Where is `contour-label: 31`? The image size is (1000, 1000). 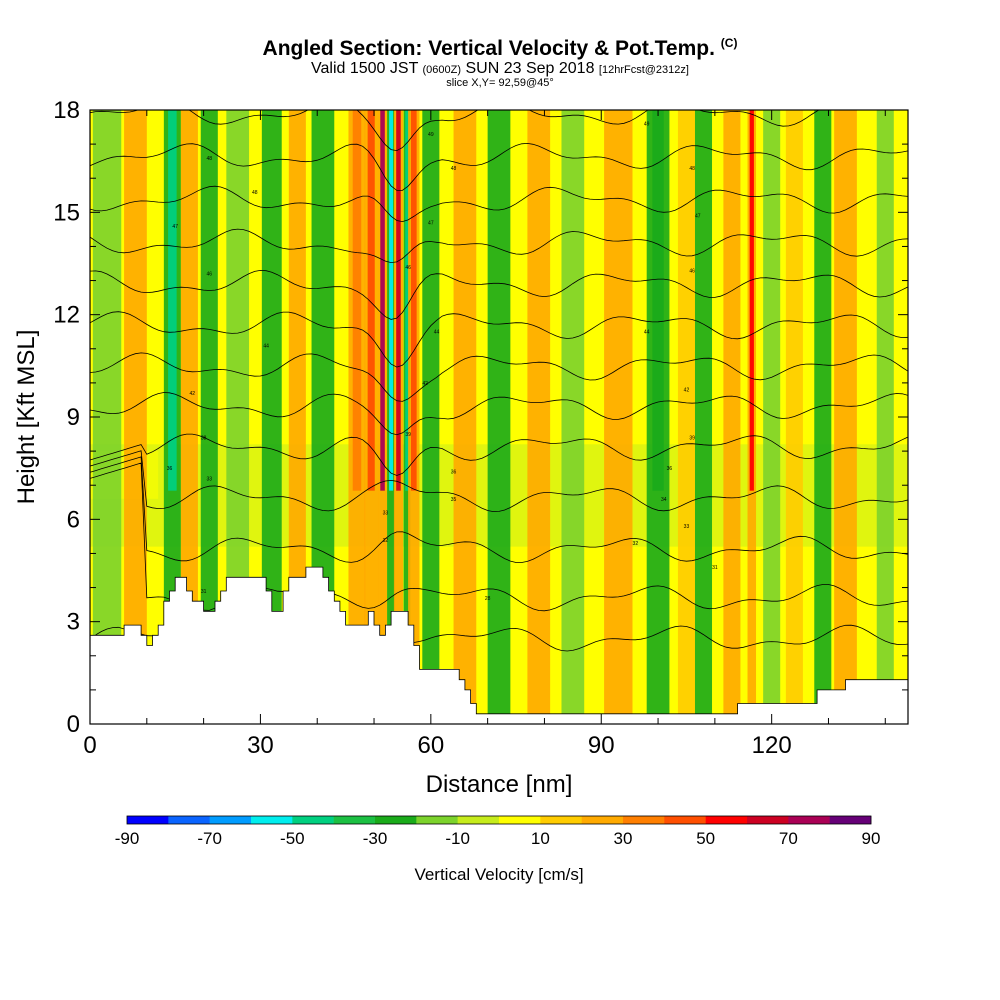
contour-label: 31 is located at coordinates (204, 592).